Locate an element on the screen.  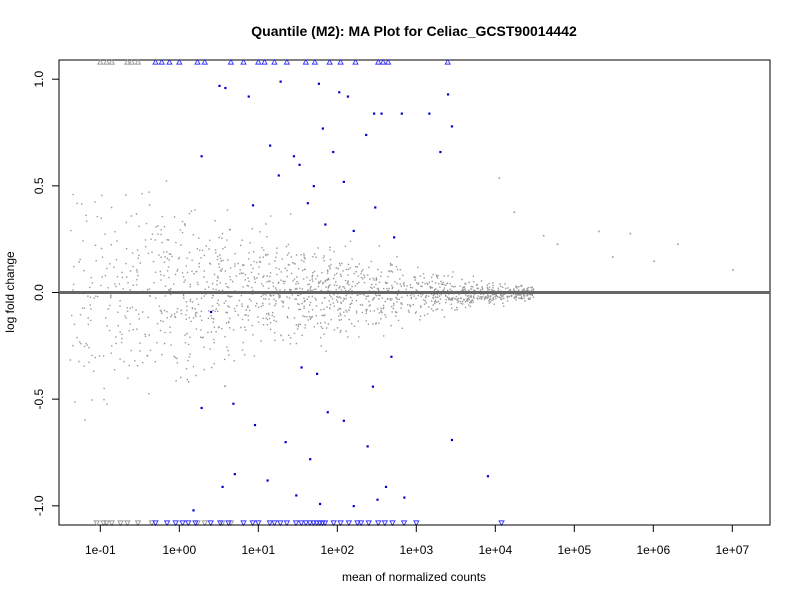
x-tick-label: 1e+06 is located at coordinates (653, 550).